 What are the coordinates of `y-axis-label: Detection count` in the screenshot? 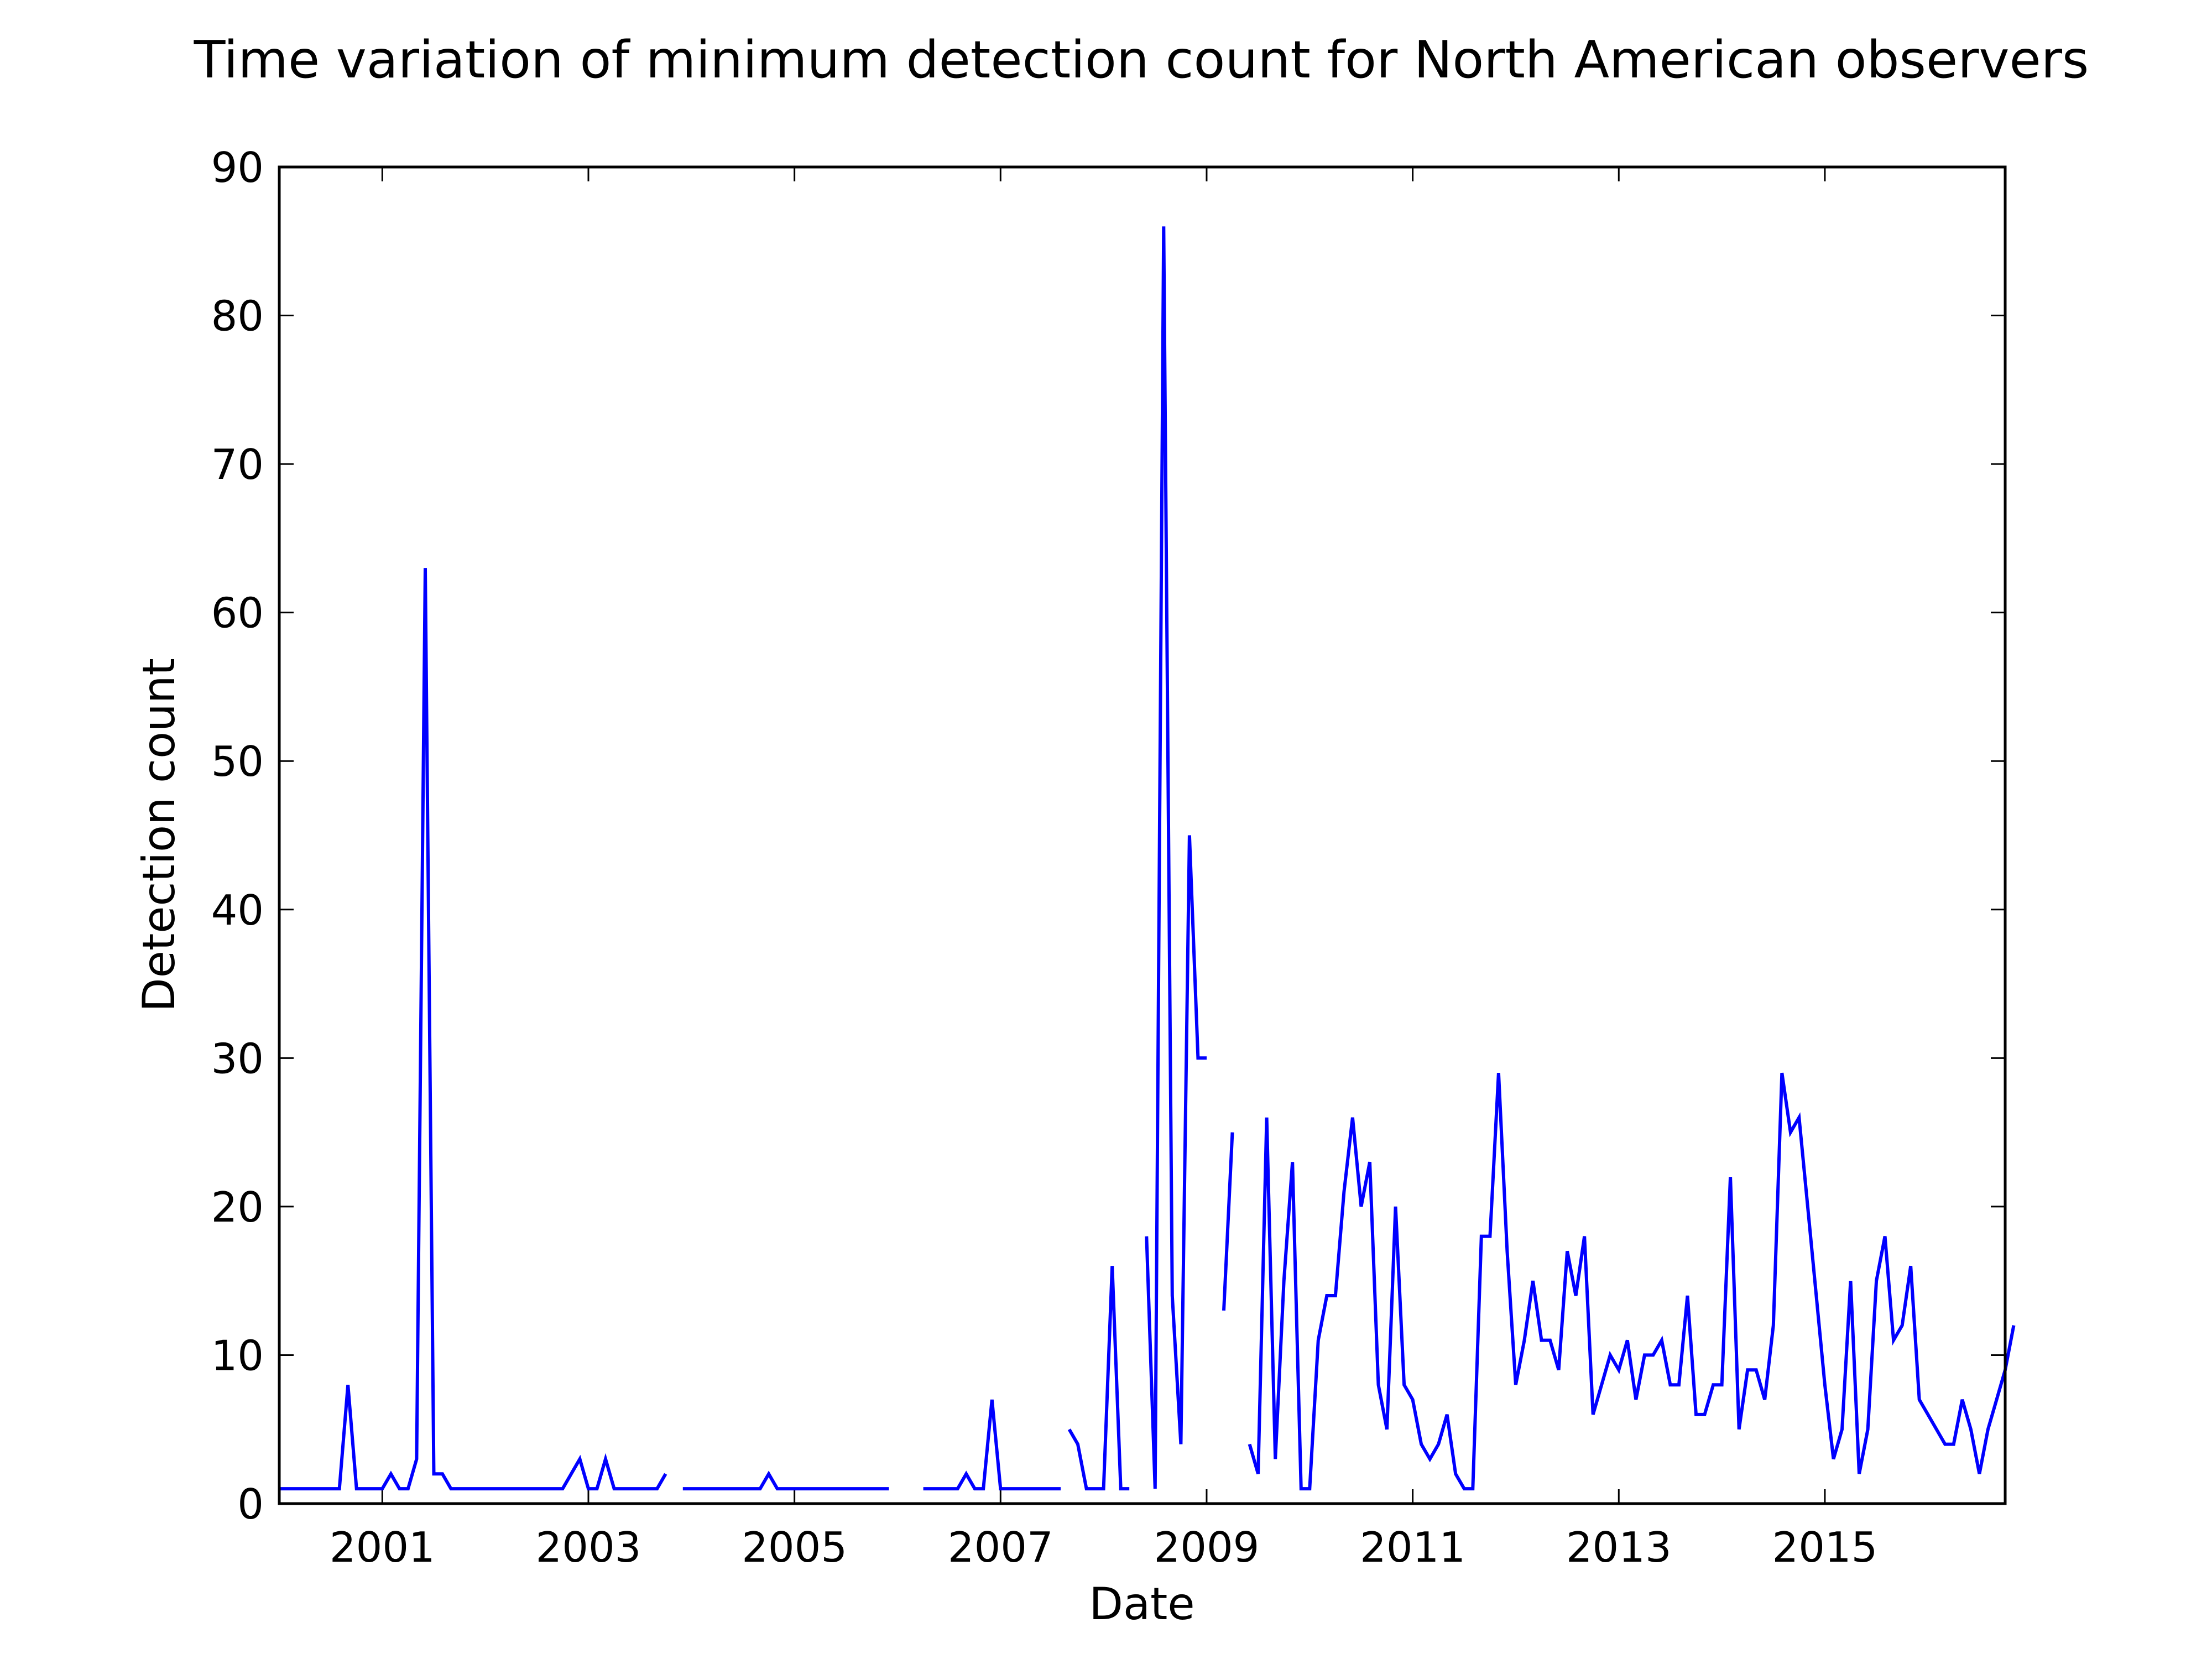 It's located at (159, 835).